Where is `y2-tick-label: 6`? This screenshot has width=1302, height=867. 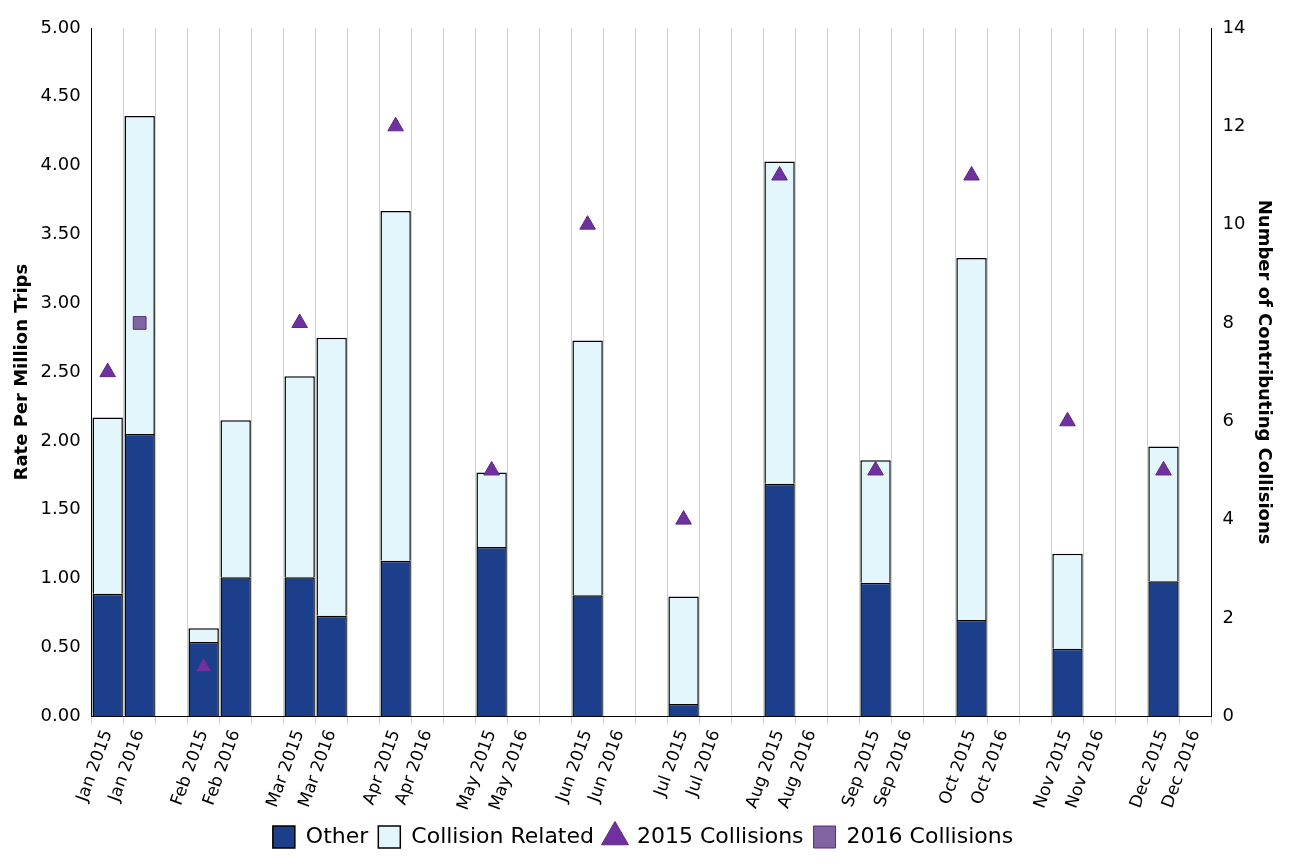
y2-tick-label: 6 is located at coordinates (1228, 419).